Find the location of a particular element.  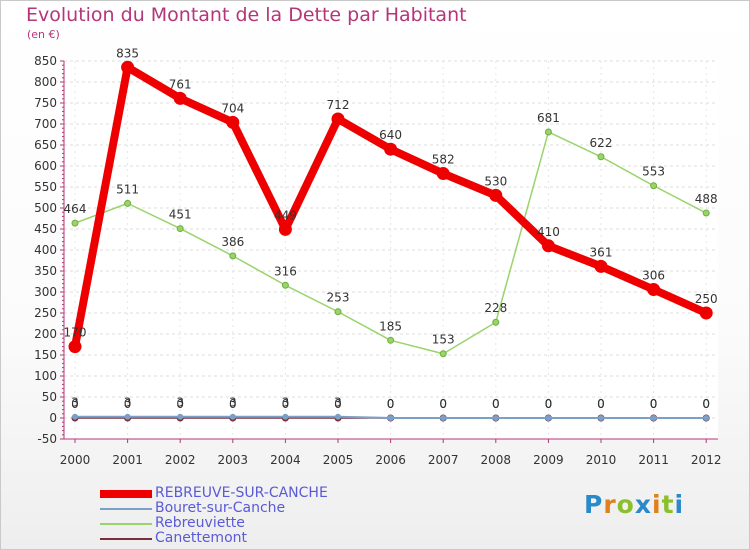

logo-letter: t is located at coordinates (668, 504).